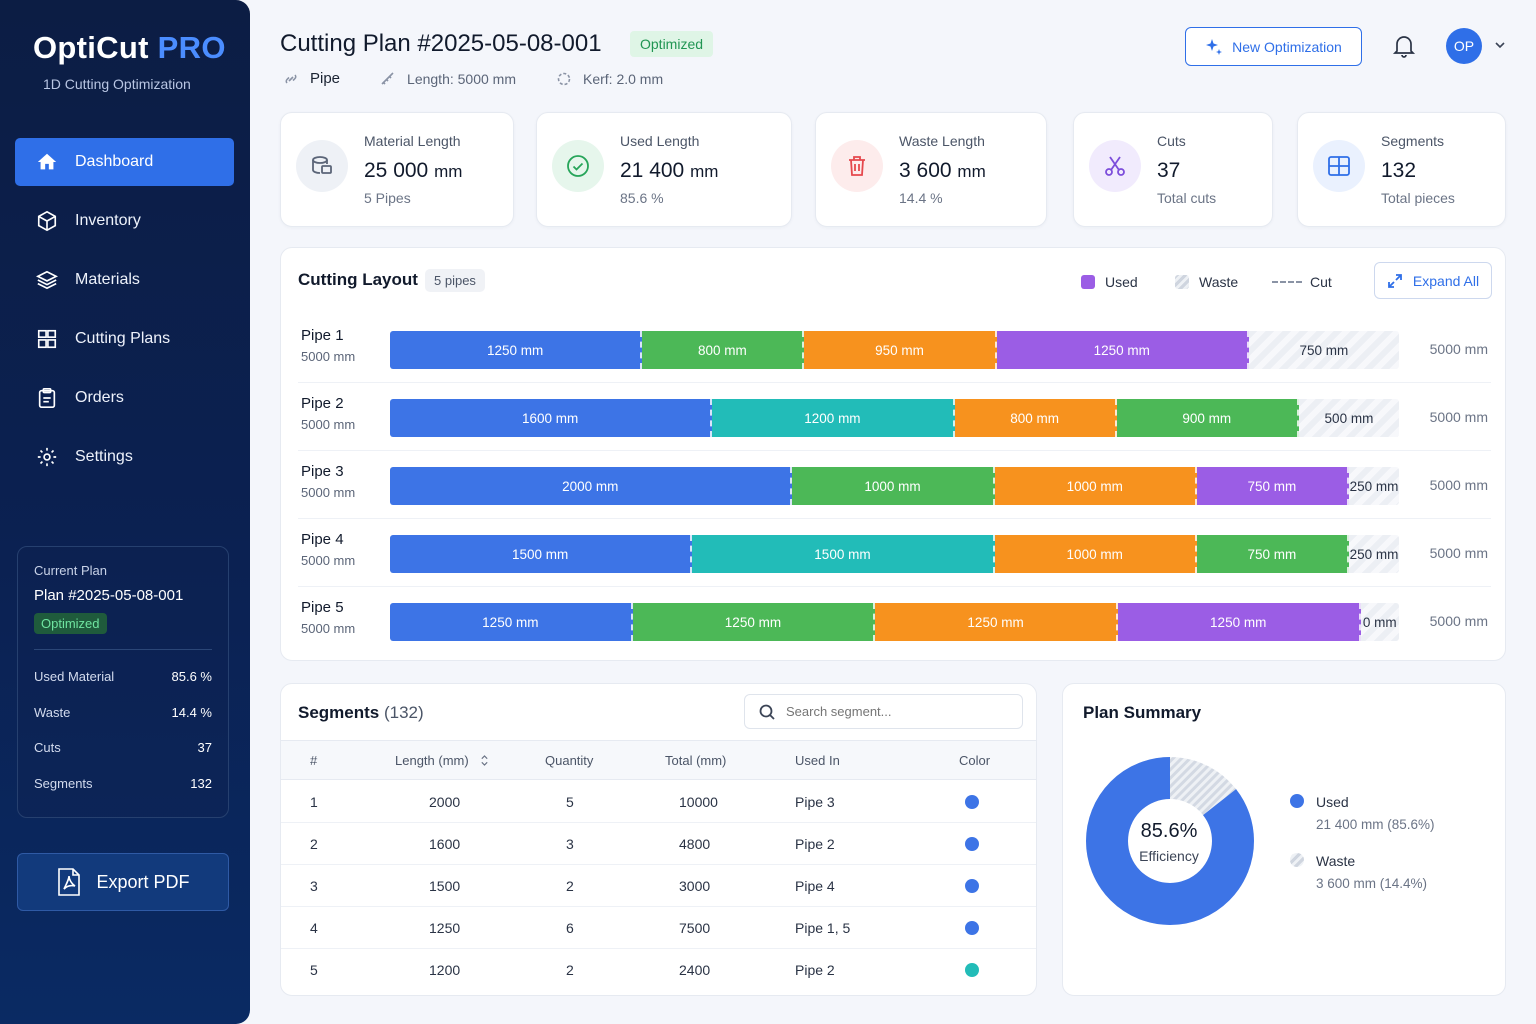 This screenshot has height=1024, width=1536. I want to click on stat-label: Waste Length, so click(942, 141).